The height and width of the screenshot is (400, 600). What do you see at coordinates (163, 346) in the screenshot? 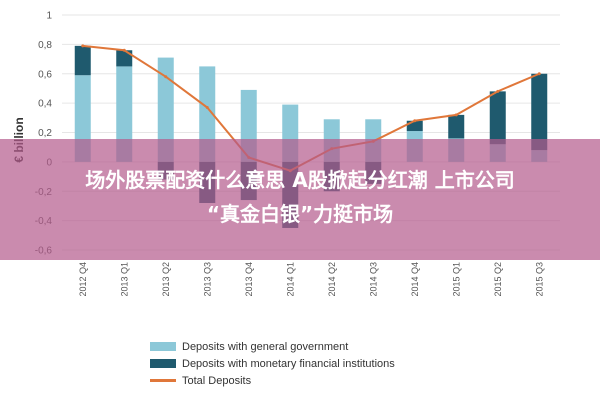
I see `legend-swatch-general-government` at bounding box center [163, 346].